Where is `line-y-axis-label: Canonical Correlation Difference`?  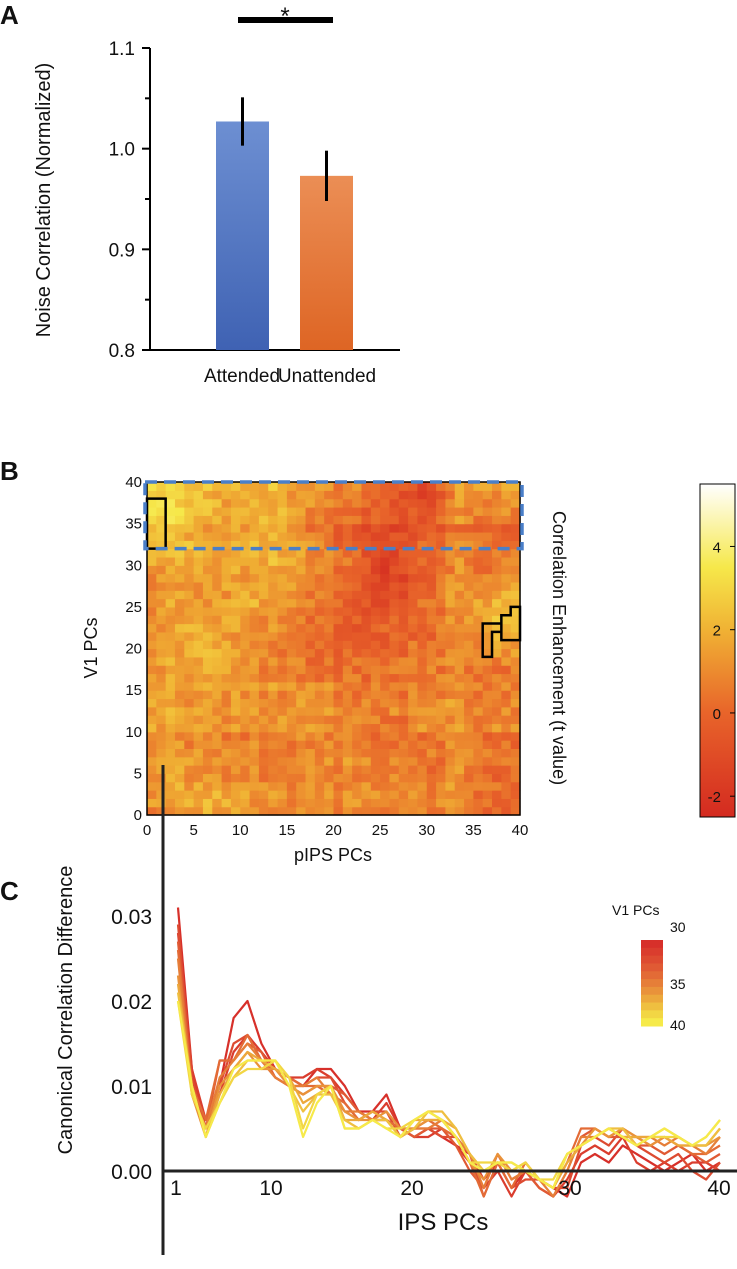
line-y-axis-label: Canonical Correlation Difference is located at coordinates (66, 1010).